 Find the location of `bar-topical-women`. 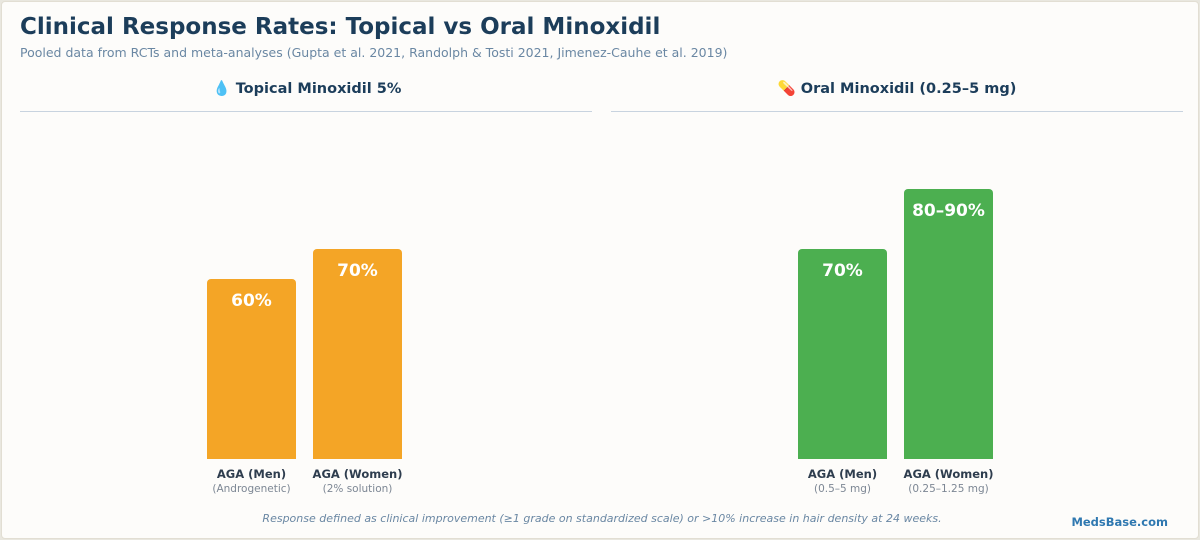

bar-topical-women is located at coordinates (357, 354).